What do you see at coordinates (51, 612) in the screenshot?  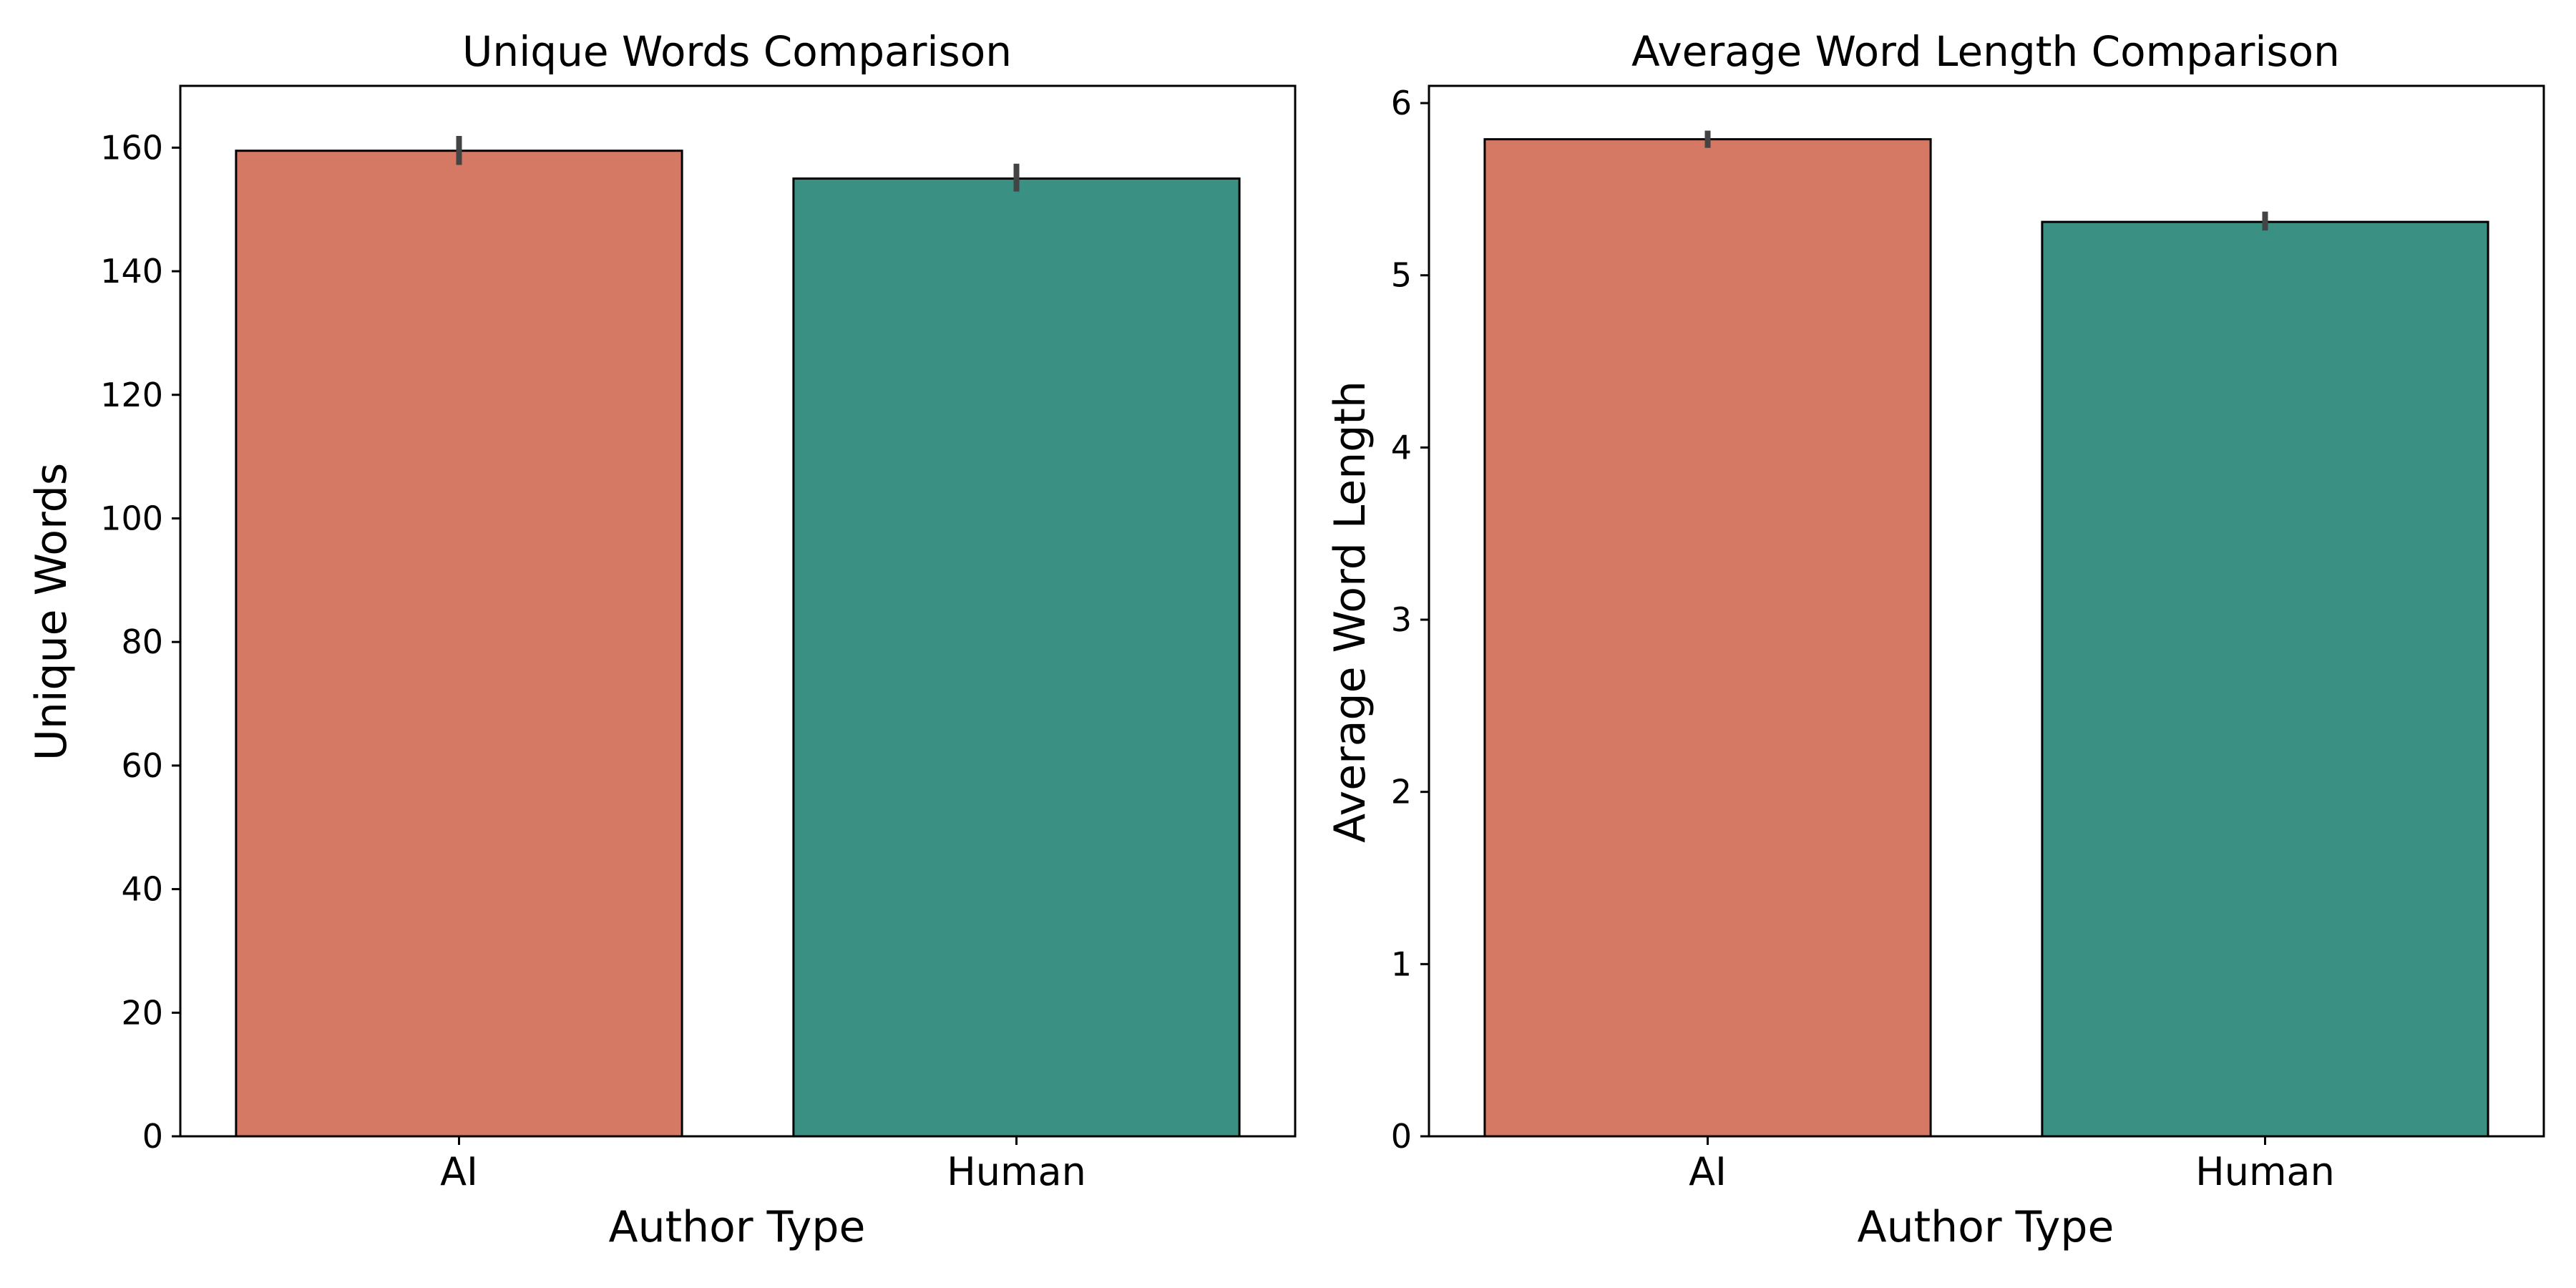 I see `y-axis-label: Unique Words` at bounding box center [51, 612].